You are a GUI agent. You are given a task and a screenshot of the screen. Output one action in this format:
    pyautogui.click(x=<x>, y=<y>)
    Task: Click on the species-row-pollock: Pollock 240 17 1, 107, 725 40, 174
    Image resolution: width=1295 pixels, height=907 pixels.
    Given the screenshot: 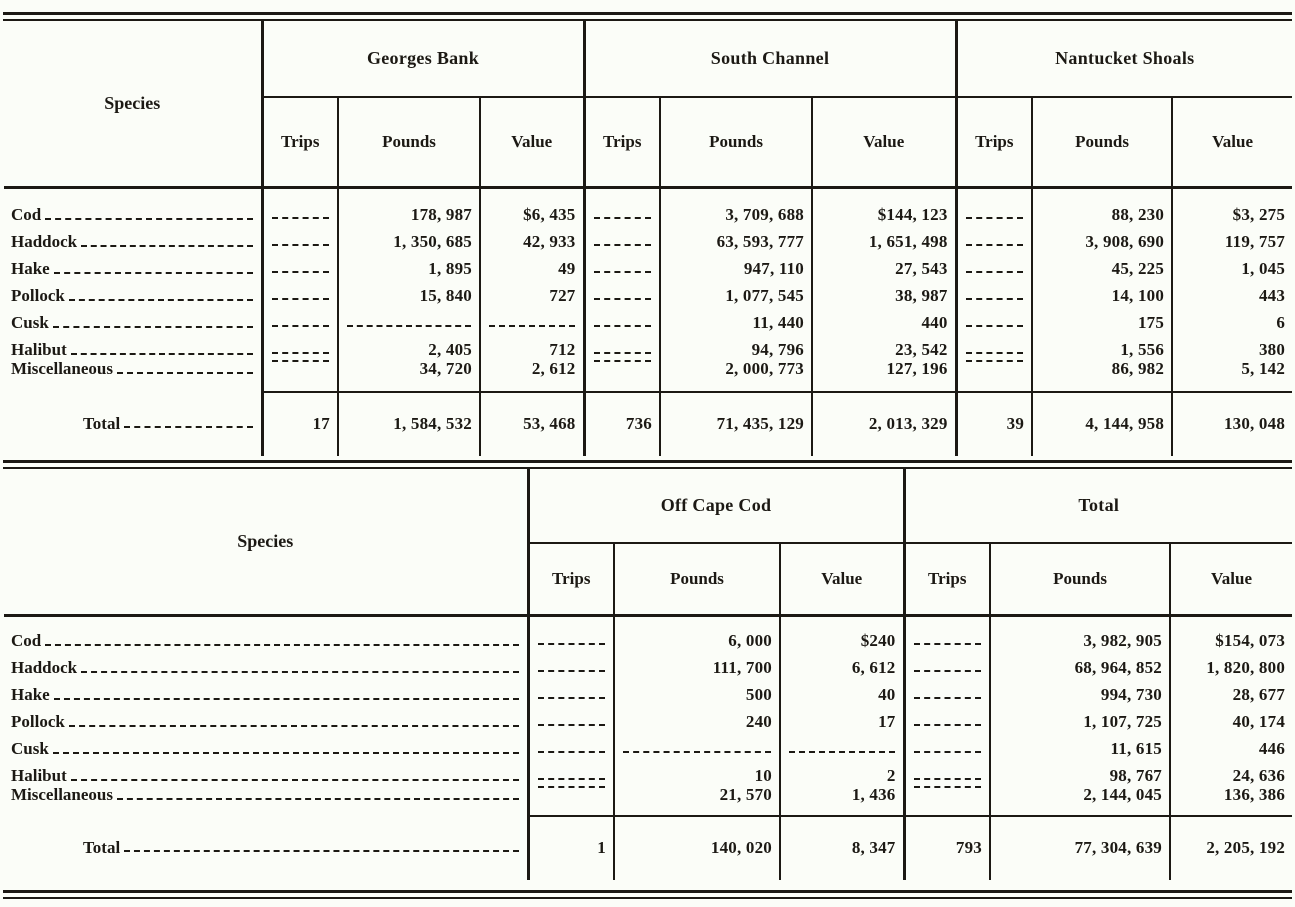 What is the action you would take?
    pyautogui.click(x=648, y=717)
    